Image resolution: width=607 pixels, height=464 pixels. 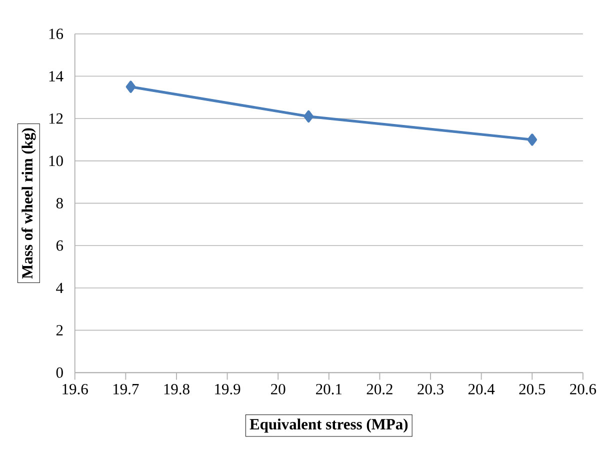 What do you see at coordinates (583, 389) in the screenshot?
I see `x-tick-label: 20.6` at bounding box center [583, 389].